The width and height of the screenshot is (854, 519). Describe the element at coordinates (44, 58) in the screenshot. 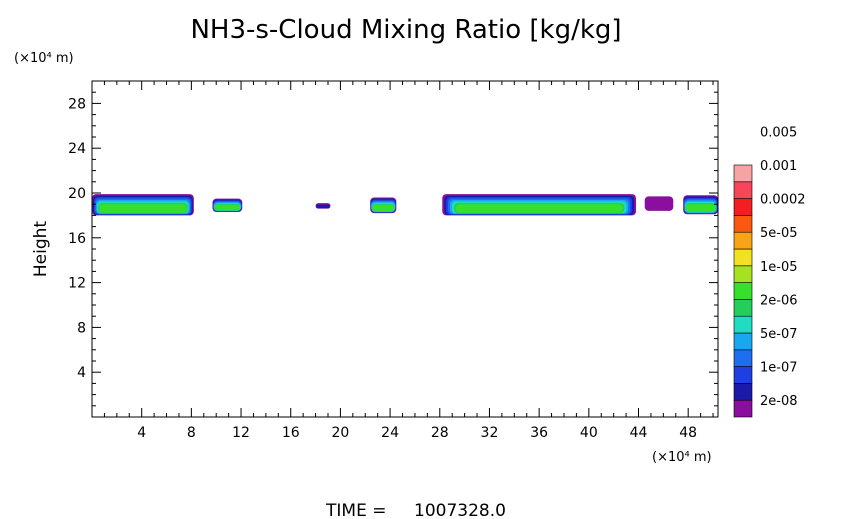

I see `y-unit-label: (×10⁴ m)` at that location.